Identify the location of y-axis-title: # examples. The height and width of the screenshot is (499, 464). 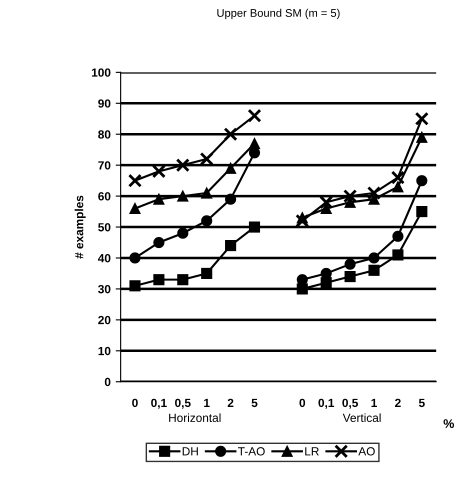
(80, 227).